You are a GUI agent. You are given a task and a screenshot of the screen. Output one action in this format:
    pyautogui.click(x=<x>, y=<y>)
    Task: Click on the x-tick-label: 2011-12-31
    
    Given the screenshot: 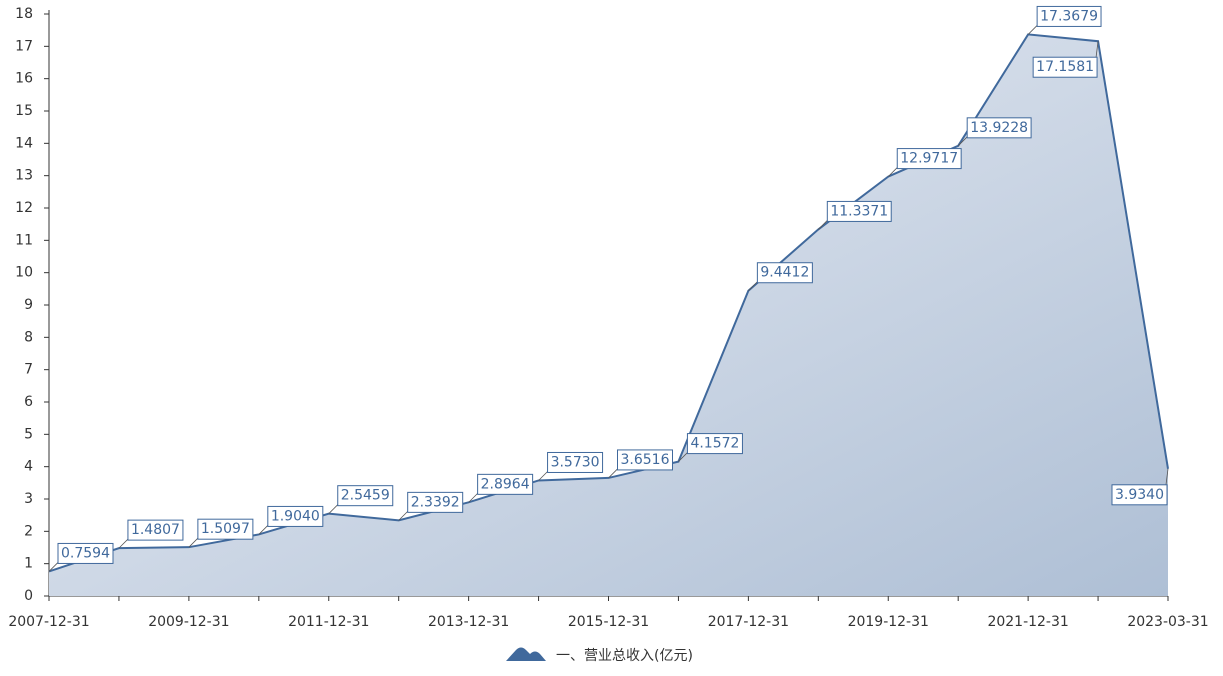 What is the action you would take?
    pyautogui.click(x=328, y=622)
    